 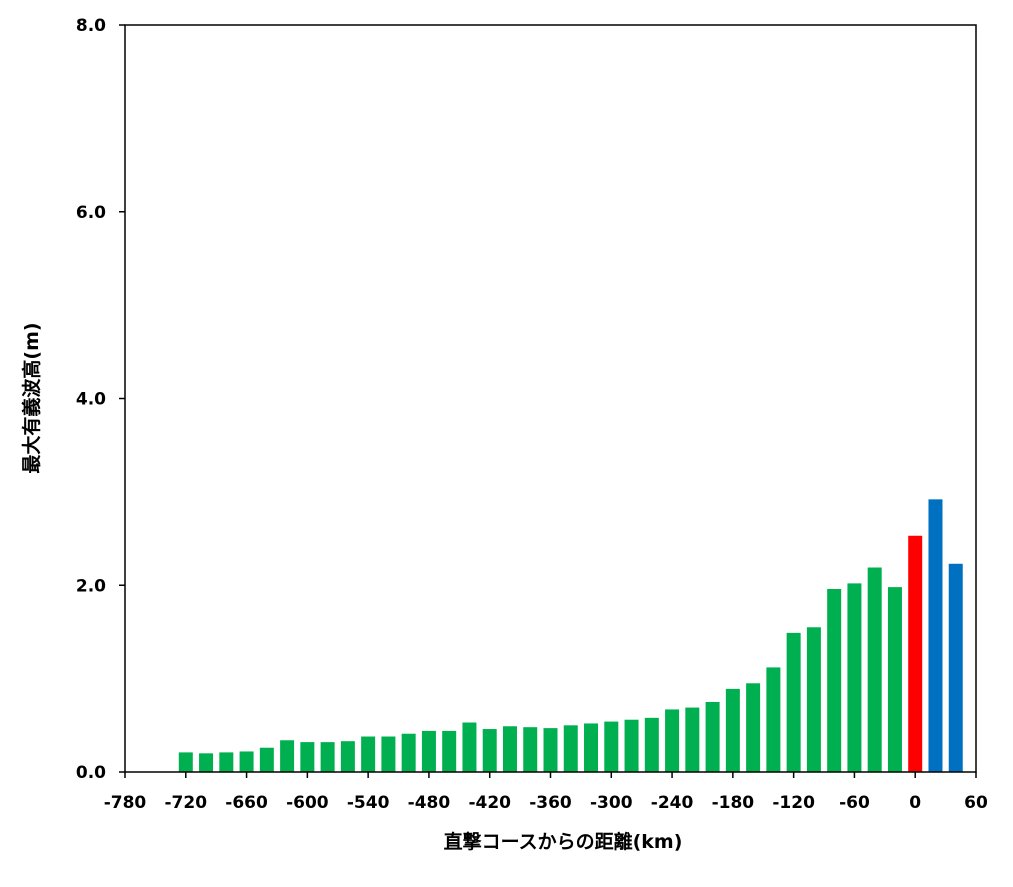 What do you see at coordinates (287, 756) in the screenshot?
I see `bar--620` at bounding box center [287, 756].